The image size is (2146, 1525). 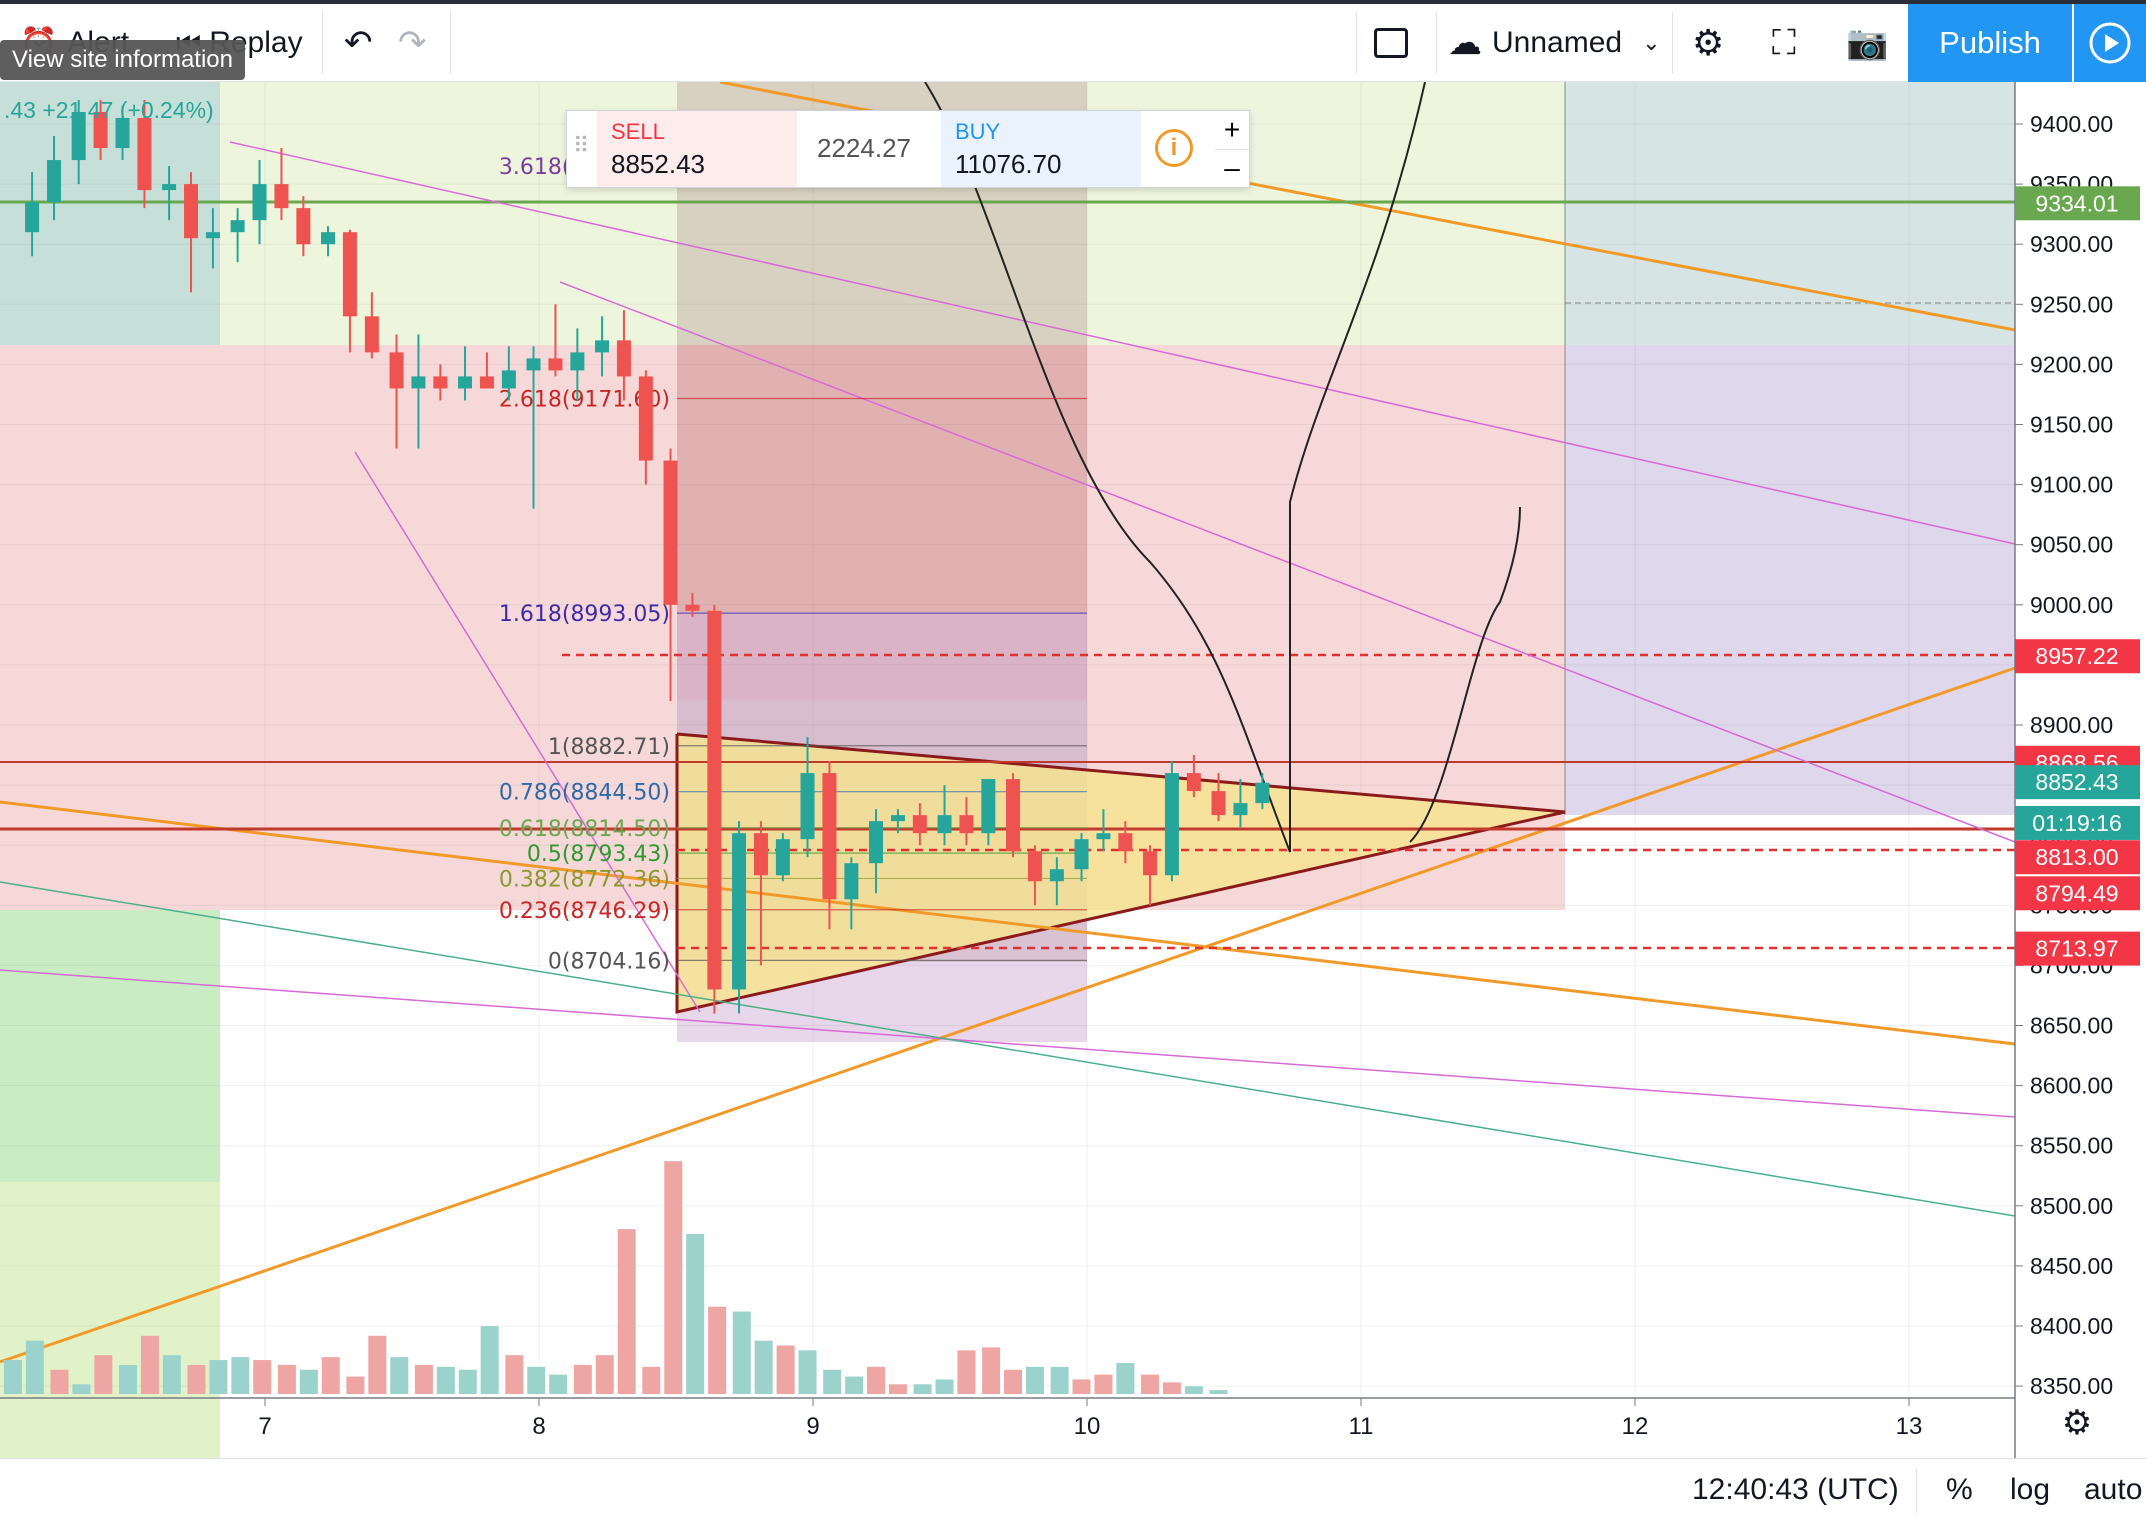 I want to click on time-tick-label: 9, so click(x=812, y=1426).